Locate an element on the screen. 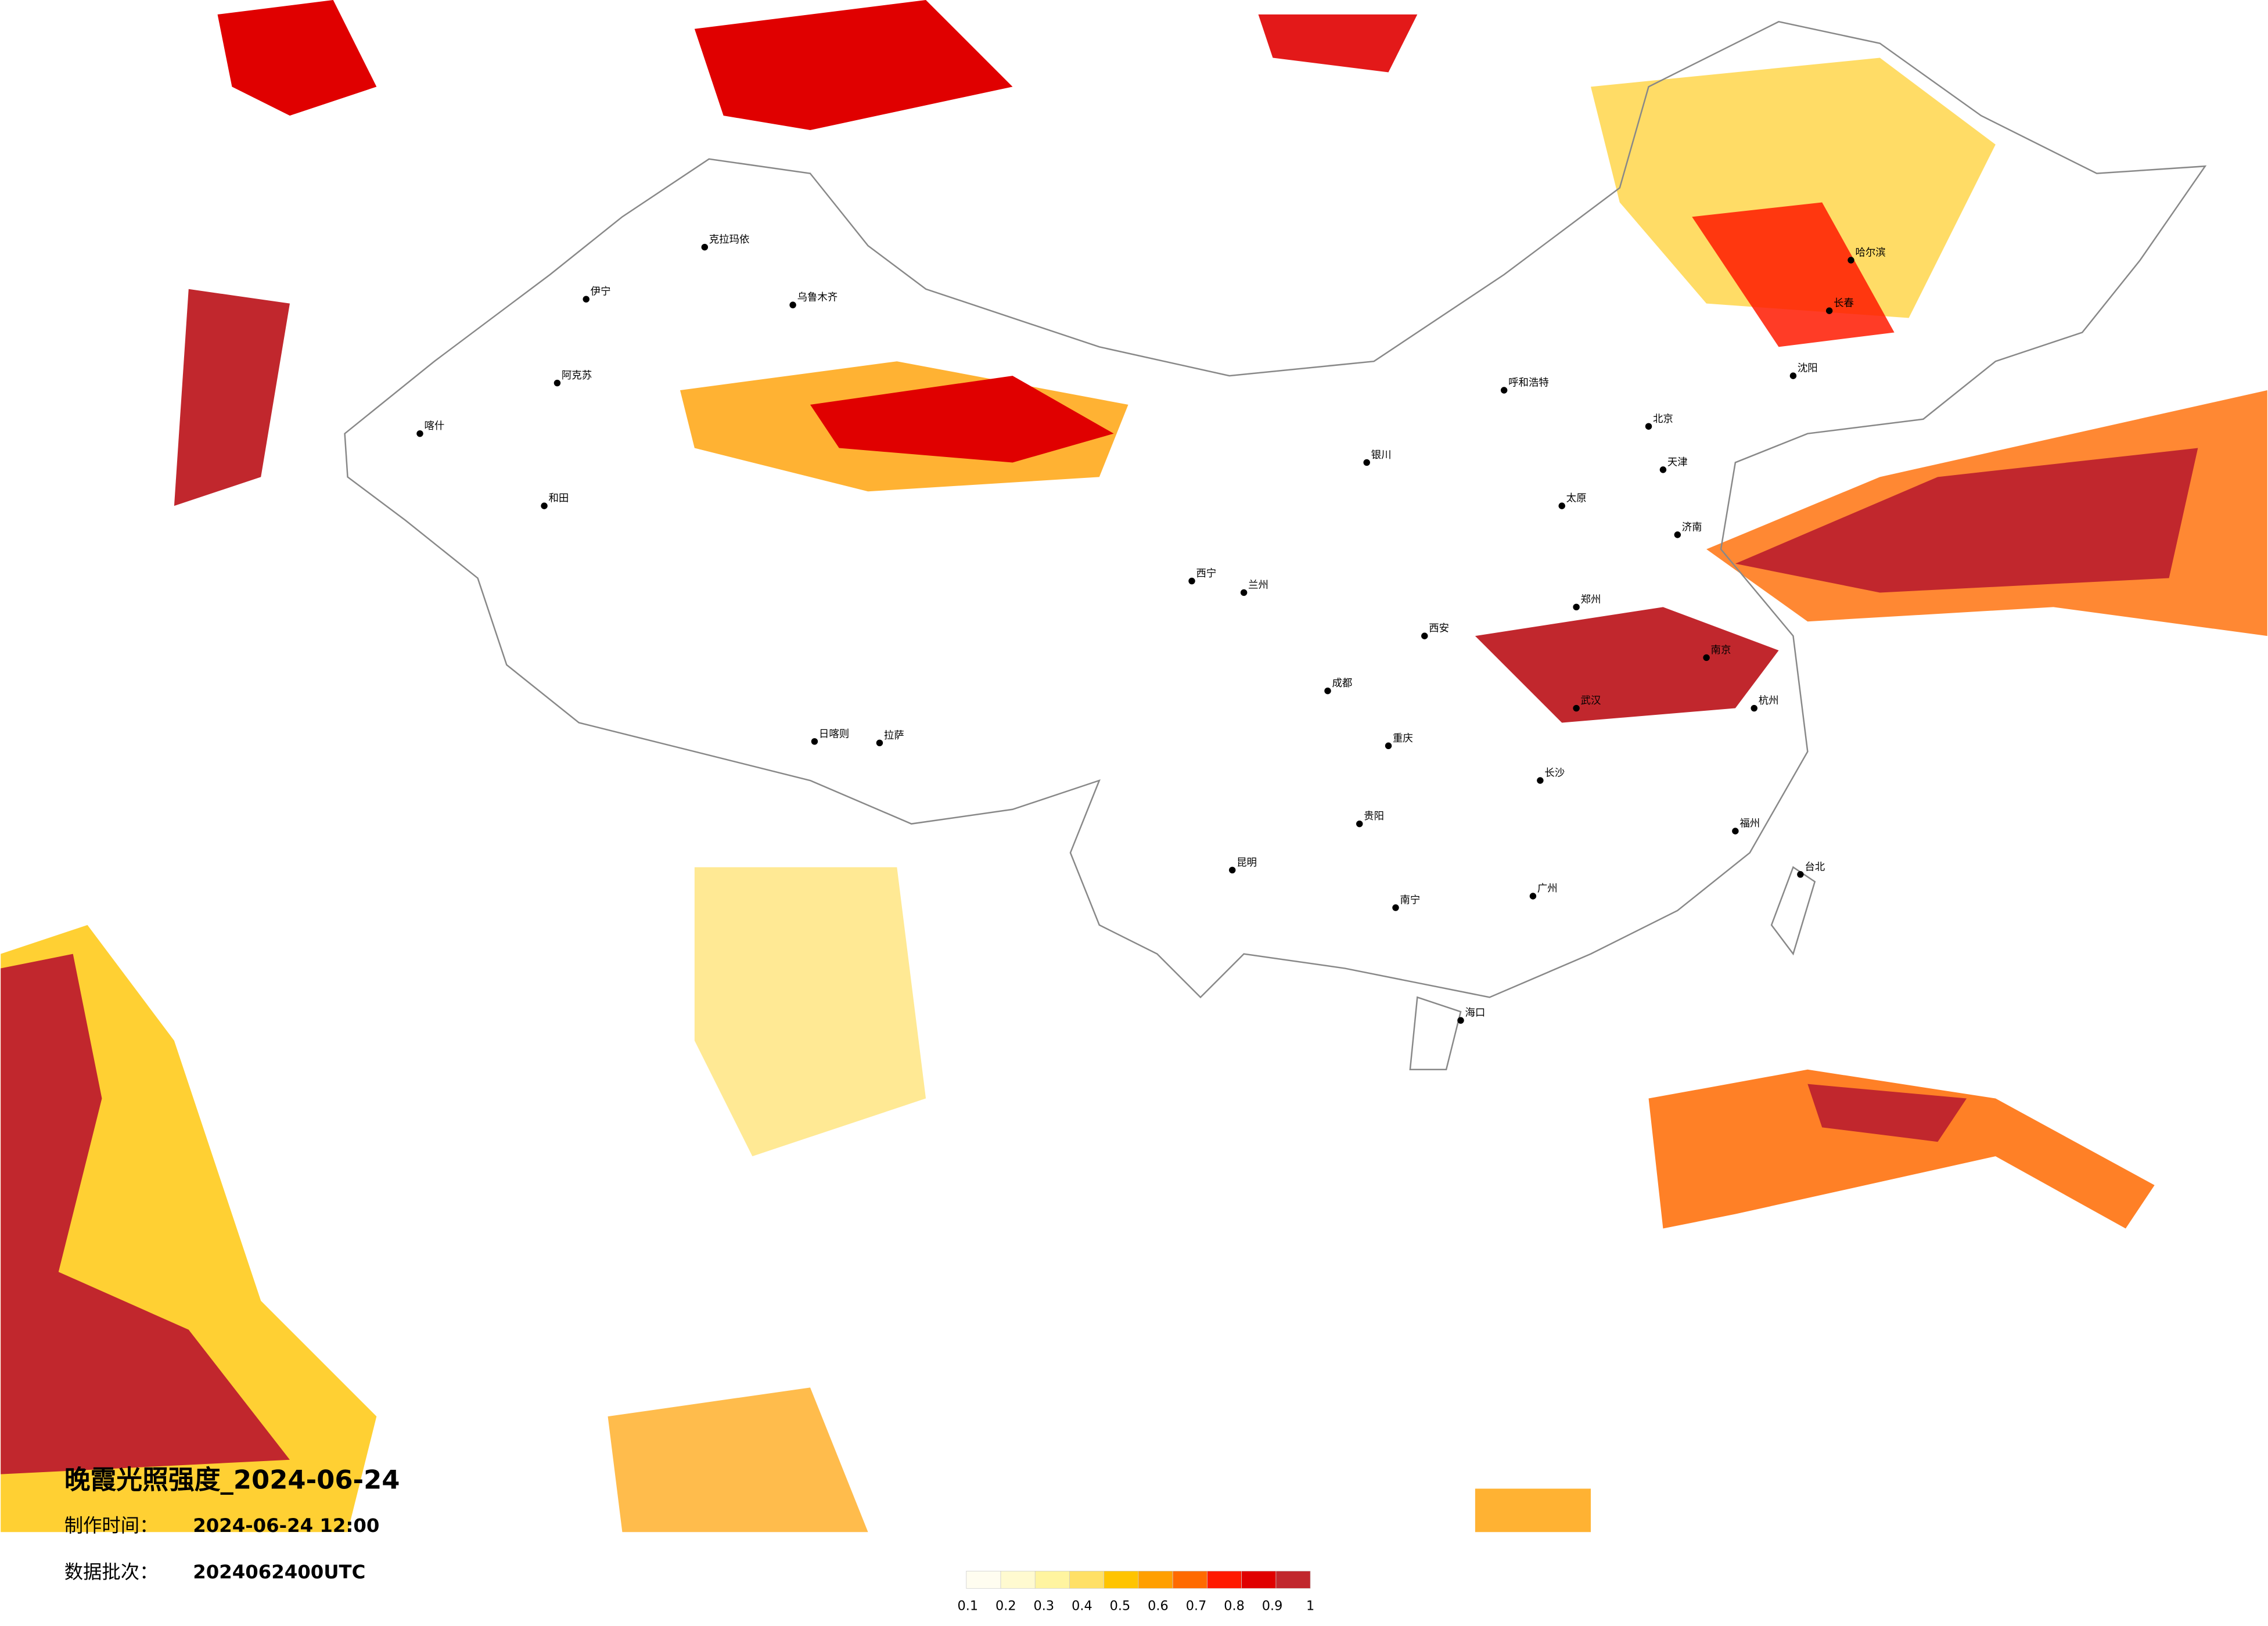 This screenshot has height=1626, width=2268. city-label: 呼和浩特 is located at coordinates (1528, 383).